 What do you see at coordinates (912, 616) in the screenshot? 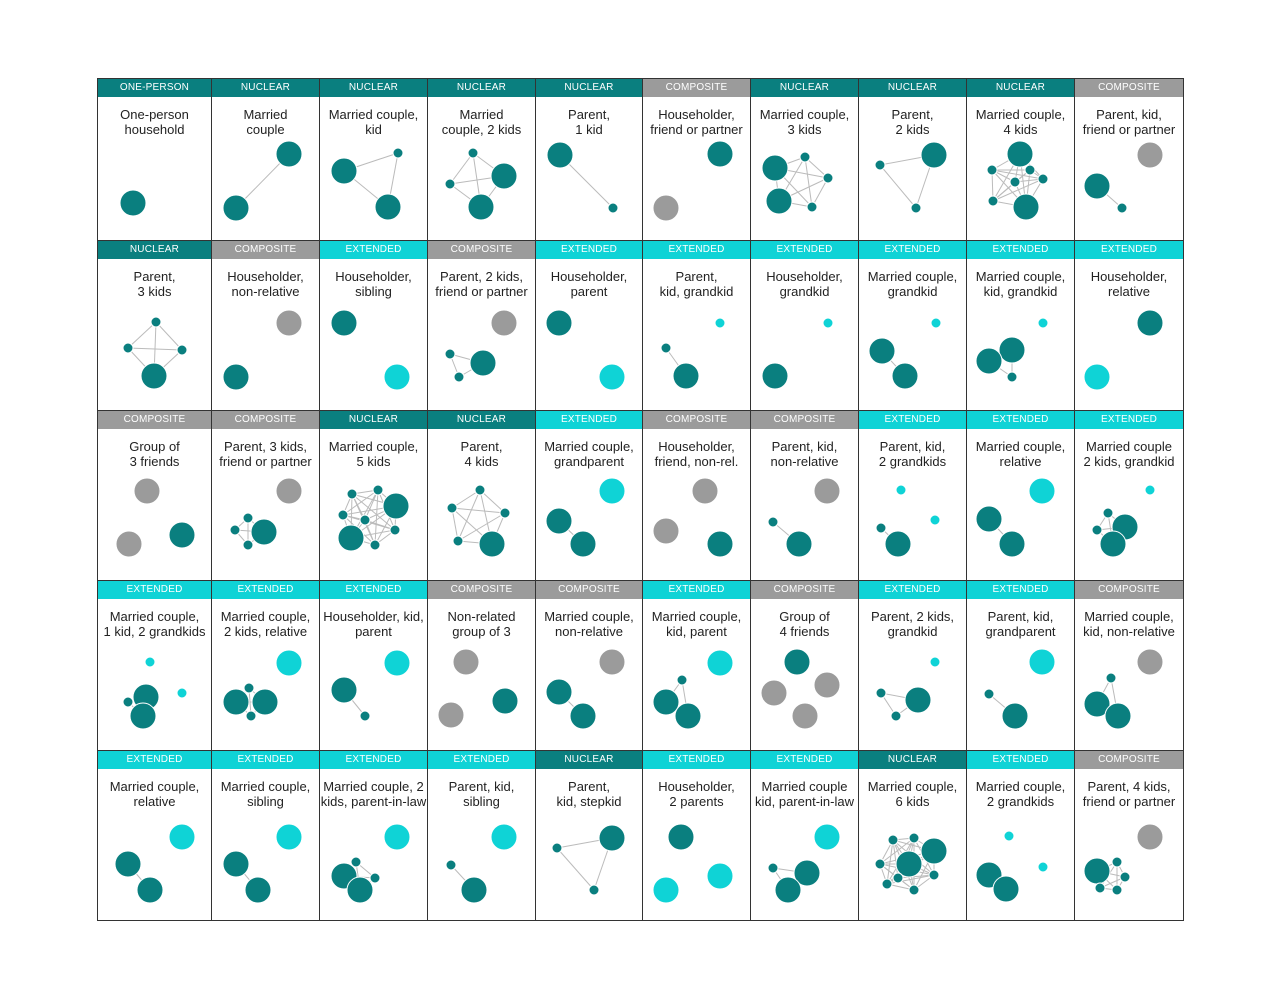
I see `household-label-line: Parent, 2 kids,` at bounding box center [912, 616].